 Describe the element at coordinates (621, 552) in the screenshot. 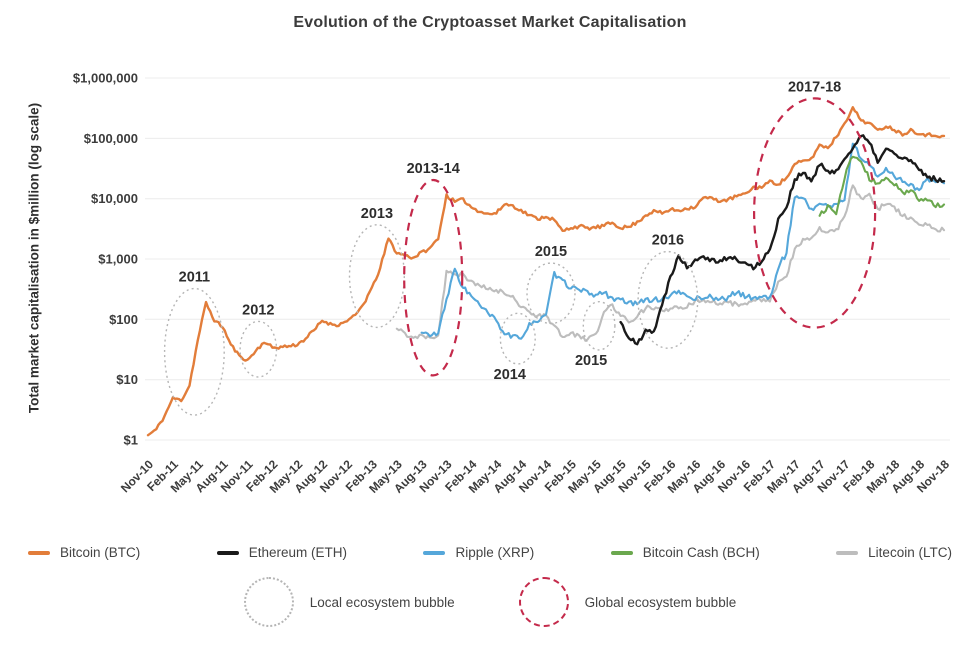

I see `bch-line-swatch-icon` at that location.